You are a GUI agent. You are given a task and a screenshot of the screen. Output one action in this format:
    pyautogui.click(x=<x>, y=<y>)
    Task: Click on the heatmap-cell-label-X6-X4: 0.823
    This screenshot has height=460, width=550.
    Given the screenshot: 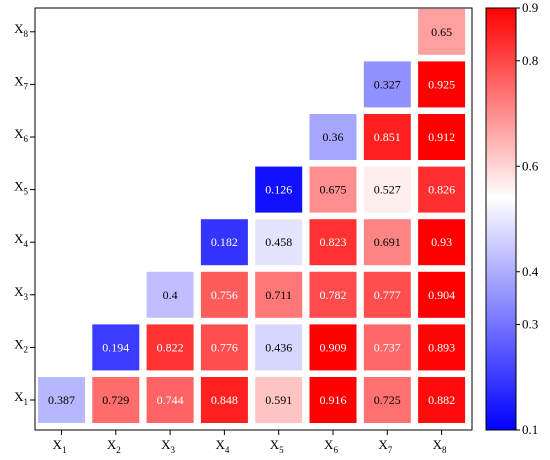 What is the action you would take?
    pyautogui.click(x=333, y=242)
    